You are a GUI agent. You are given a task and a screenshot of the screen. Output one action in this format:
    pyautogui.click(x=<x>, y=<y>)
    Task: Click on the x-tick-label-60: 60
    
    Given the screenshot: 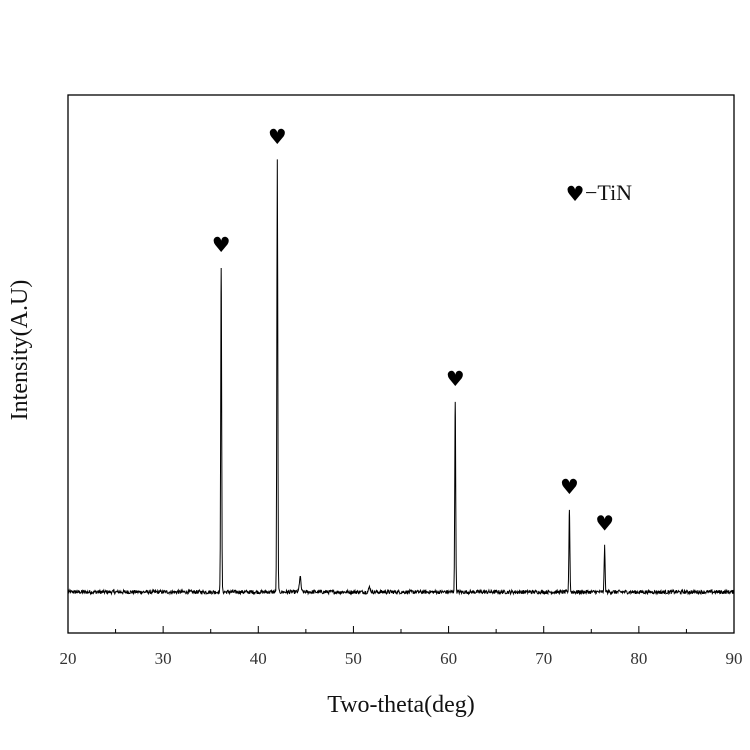 What is the action you would take?
    pyautogui.click(x=448, y=658)
    